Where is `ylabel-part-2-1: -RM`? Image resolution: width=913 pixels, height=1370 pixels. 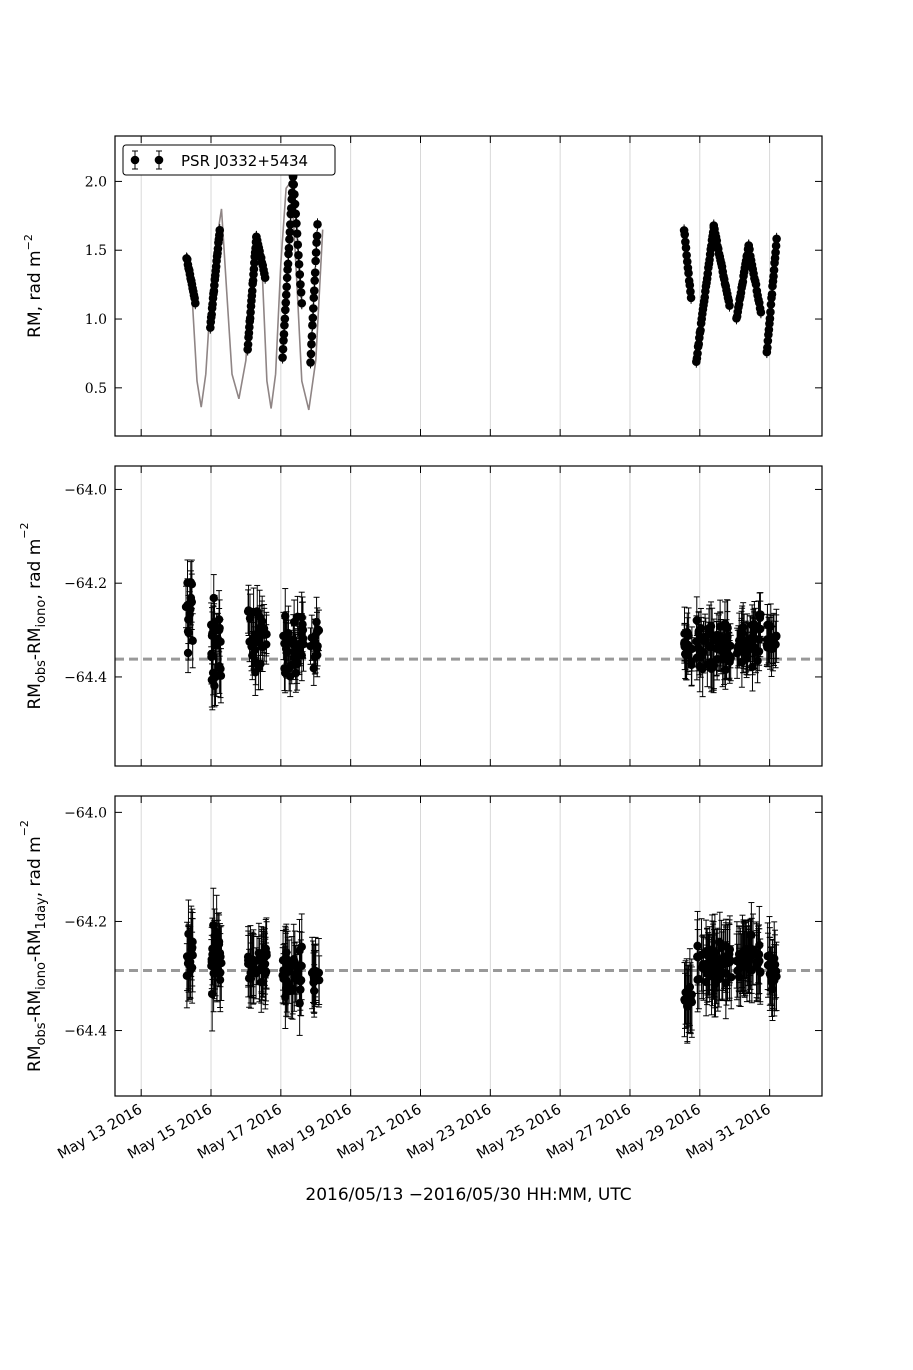 ylabel-part-2-1: -RM is located at coordinates (35, 1006).